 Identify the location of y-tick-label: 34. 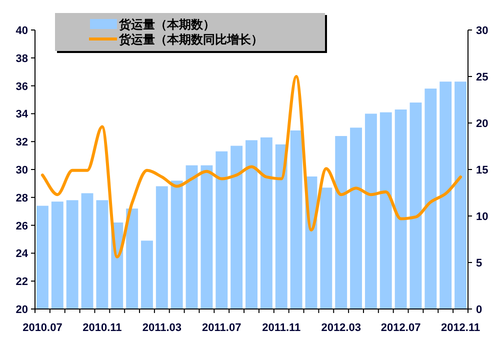
(22, 114).